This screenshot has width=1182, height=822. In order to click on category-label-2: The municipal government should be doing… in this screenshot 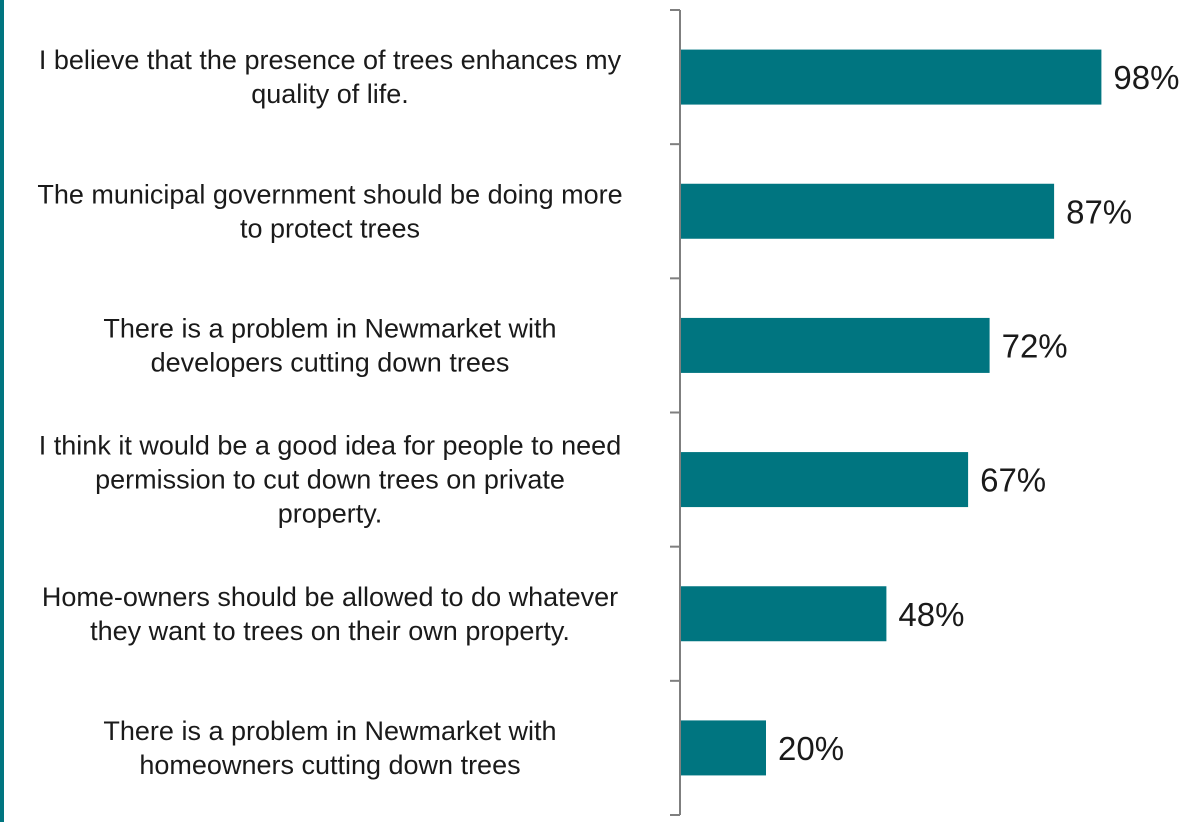, I will do `click(329, 211)`.